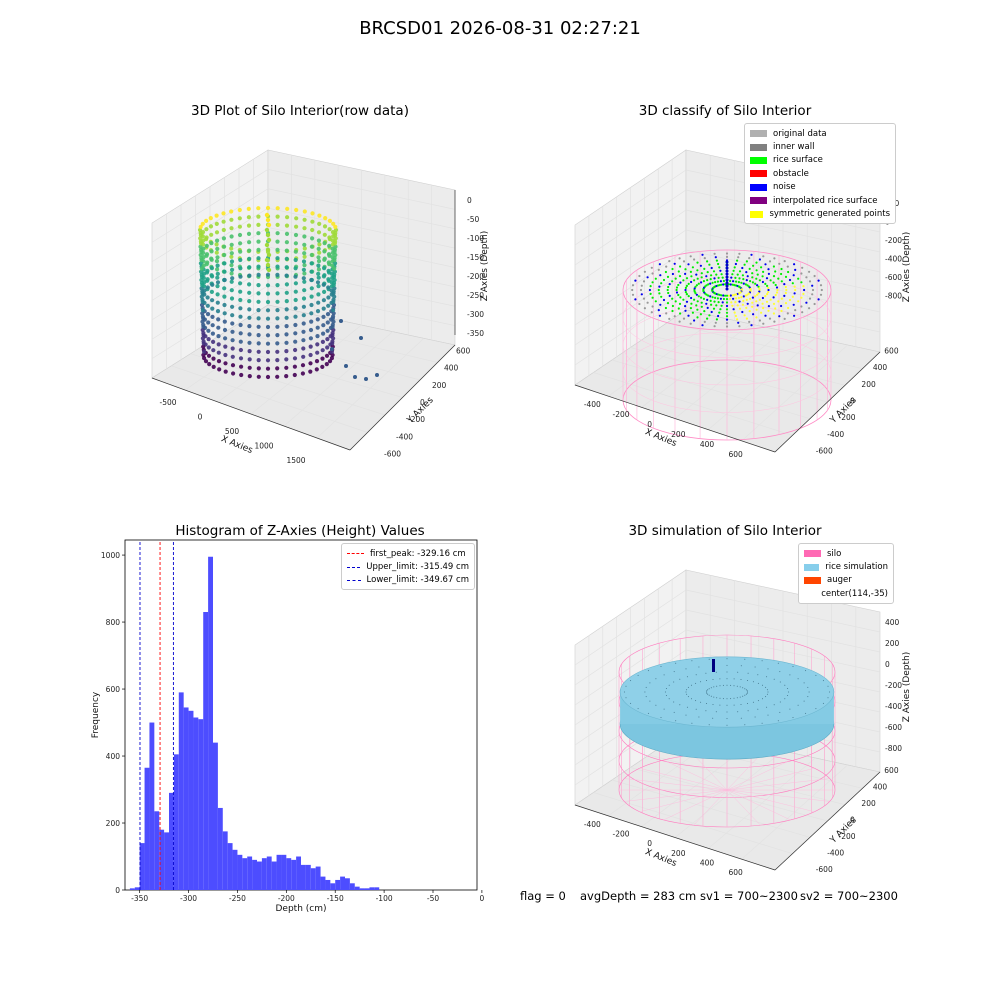  I want to click on y-tick-label: 400, so click(880, 367).